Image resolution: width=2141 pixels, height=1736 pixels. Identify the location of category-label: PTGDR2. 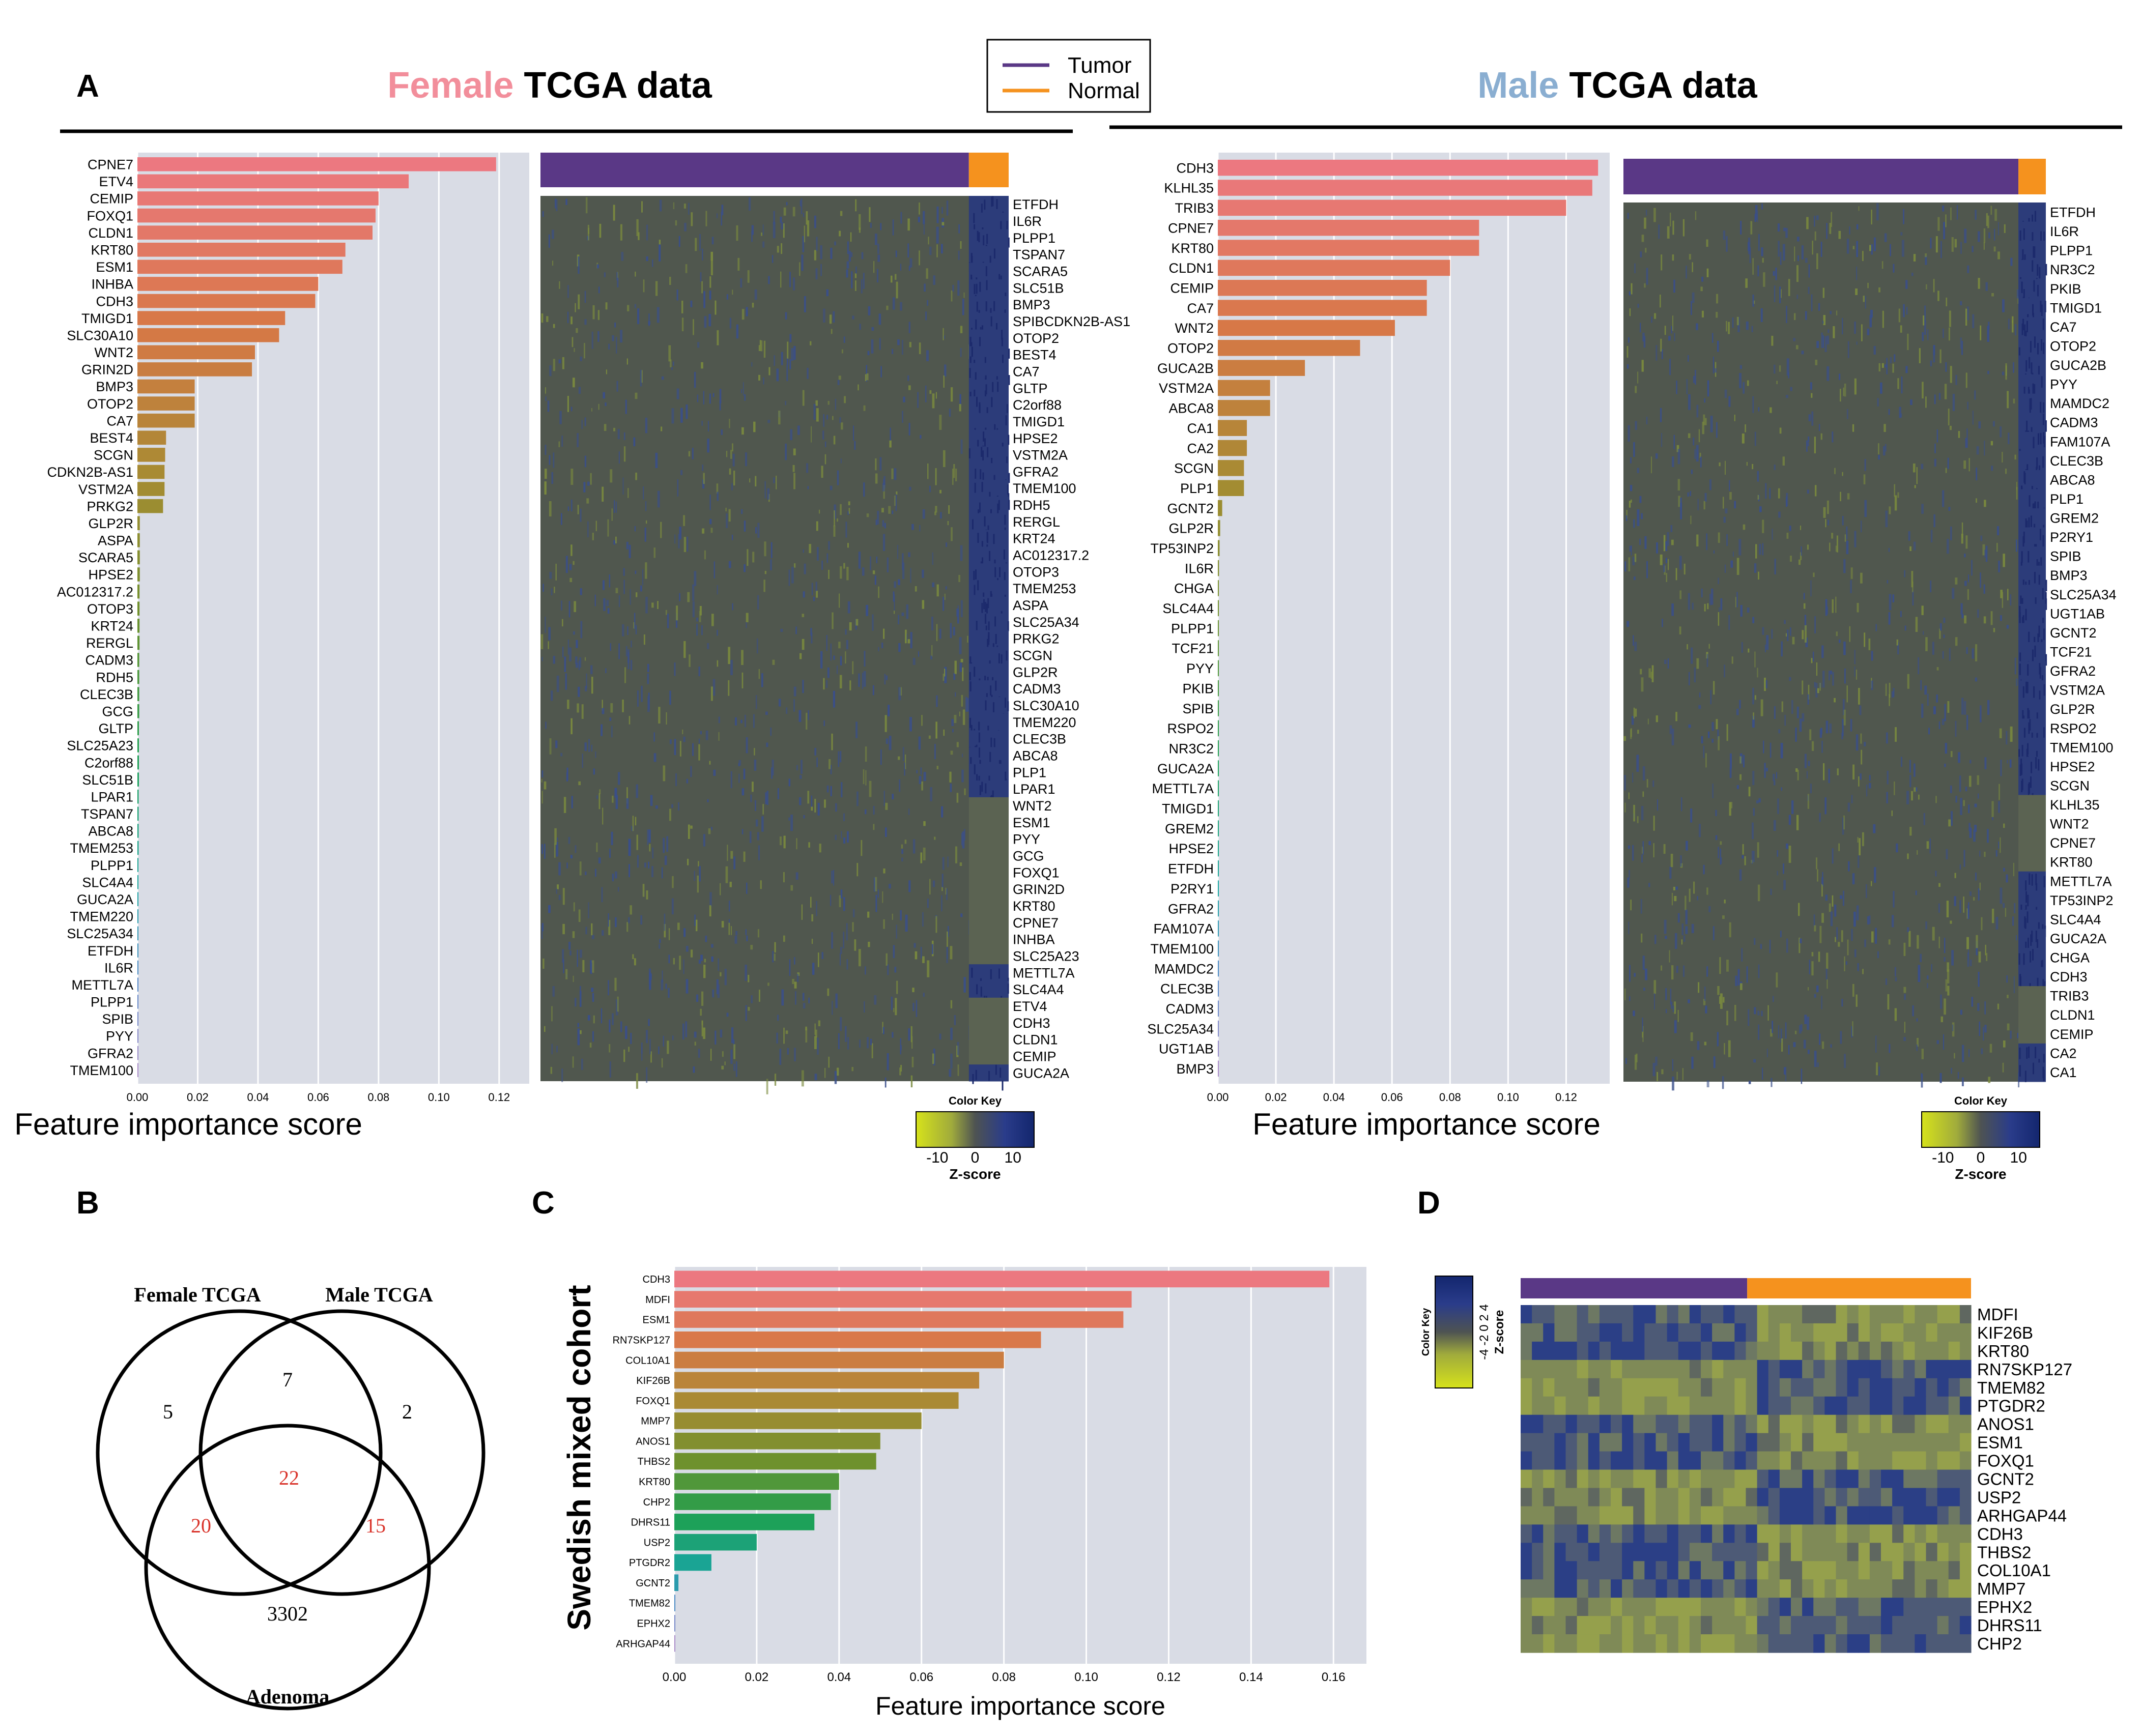
(649, 1563).